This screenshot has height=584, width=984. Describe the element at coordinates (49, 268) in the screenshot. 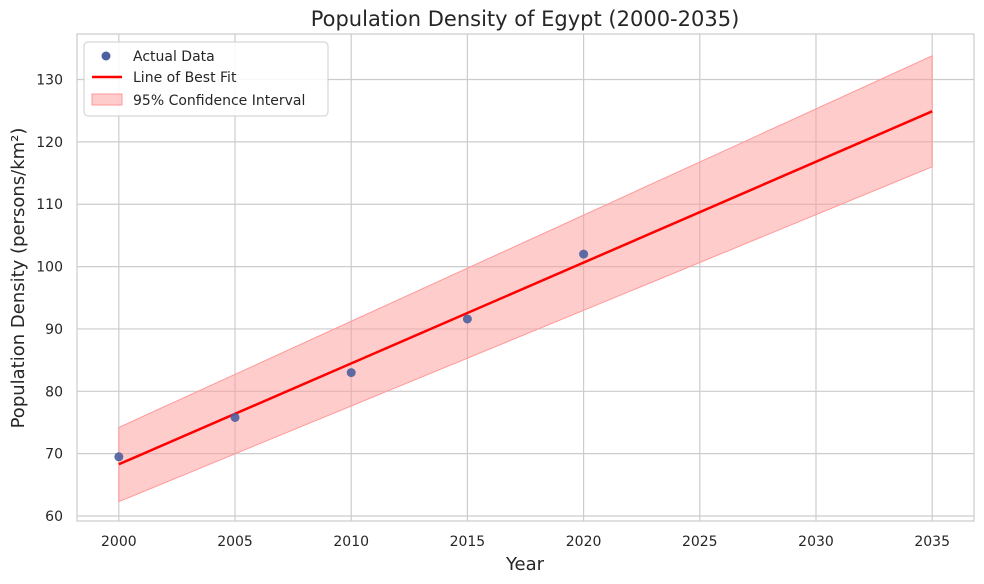

I see `y-tick-label: 100` at that location.